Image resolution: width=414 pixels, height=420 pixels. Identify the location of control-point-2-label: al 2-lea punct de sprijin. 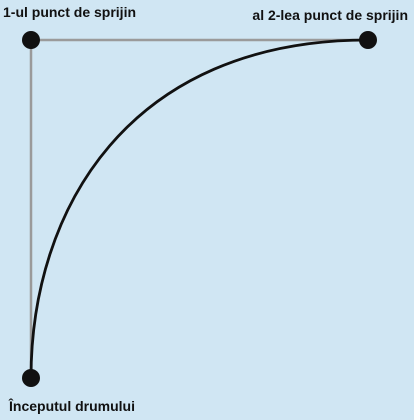
(330, 15).